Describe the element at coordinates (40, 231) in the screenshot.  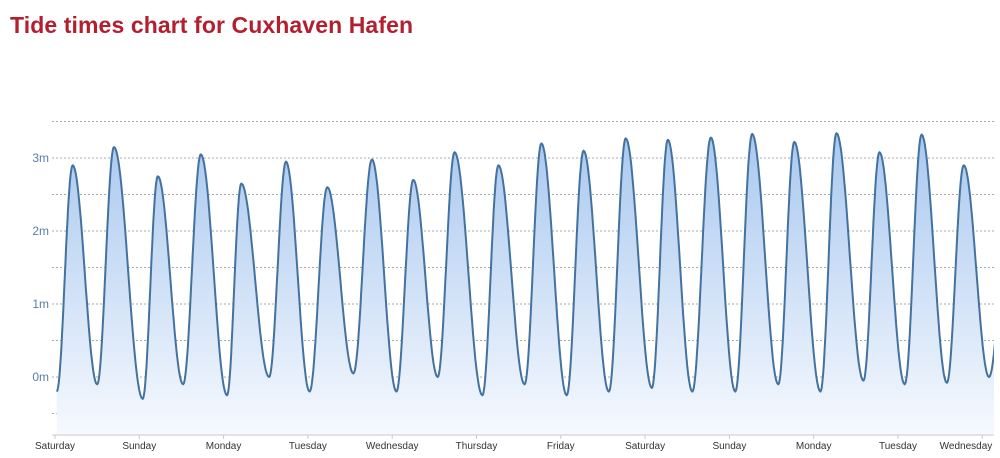
I see `y-tick-label: 2m` at that location.